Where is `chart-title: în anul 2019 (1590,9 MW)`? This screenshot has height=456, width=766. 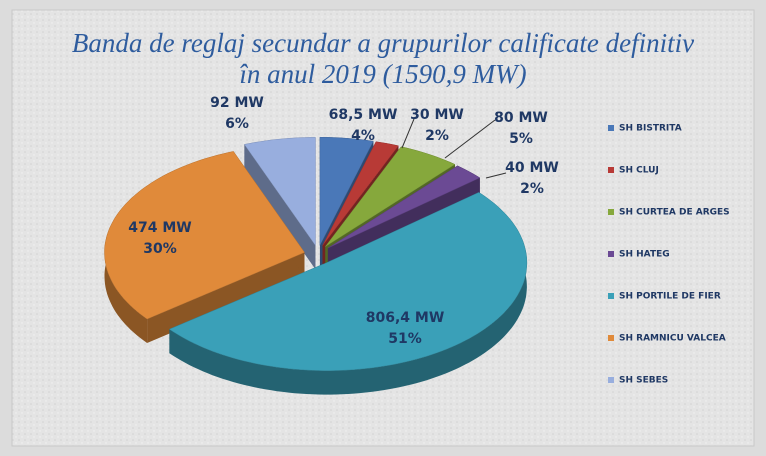 chart-title: în anul 2019 (1590,9 MW) is located at coordinates (382, 74).